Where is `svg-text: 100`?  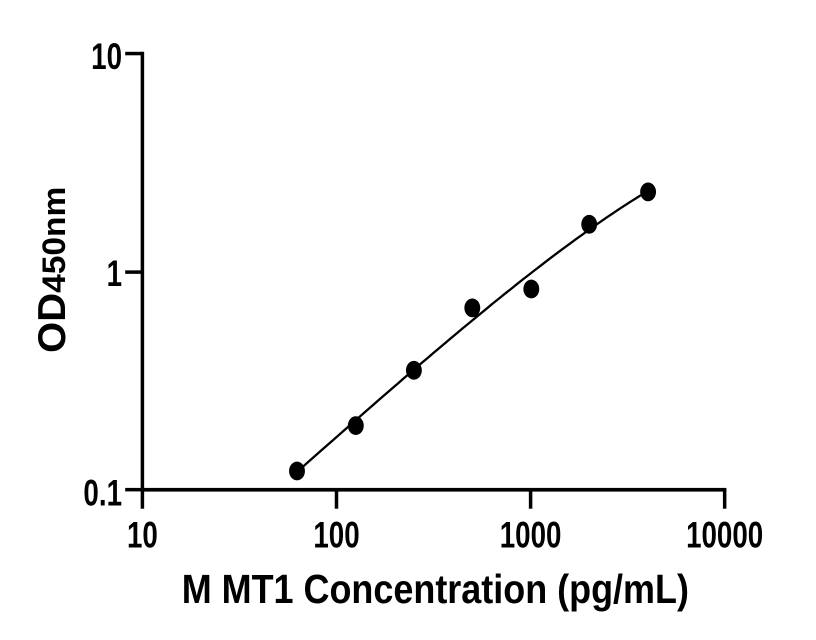
svg-text: 100 is located at coordinates (336, 534).